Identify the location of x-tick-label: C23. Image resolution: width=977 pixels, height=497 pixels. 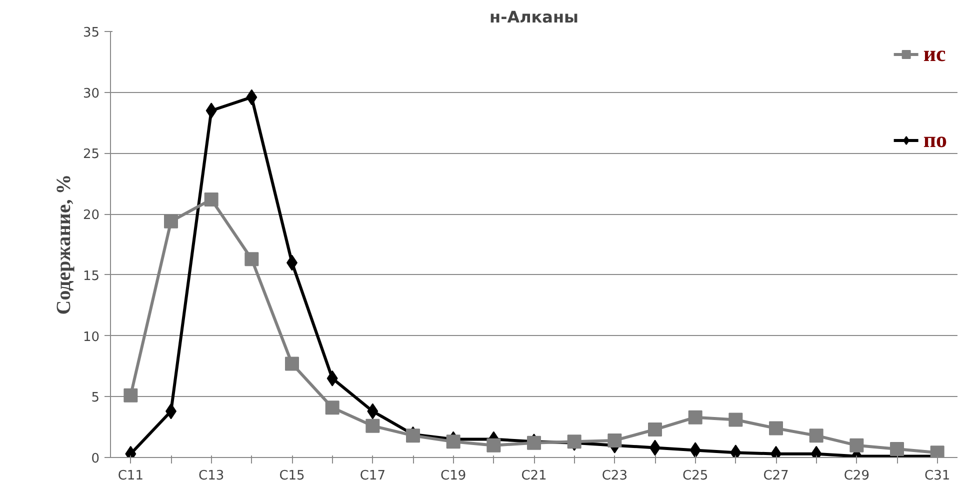
(615, 476).